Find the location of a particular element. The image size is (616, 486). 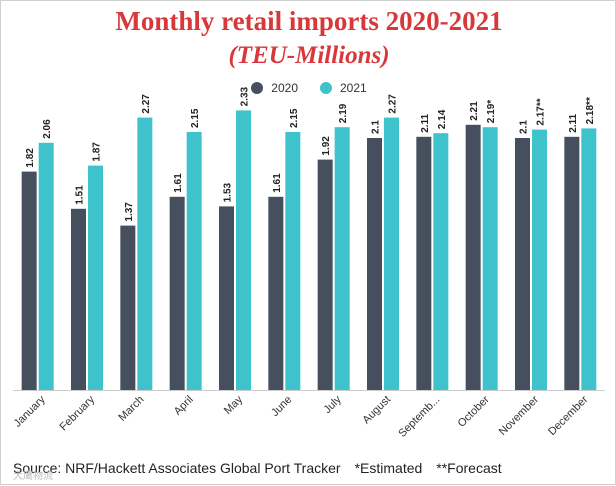

data-label-2020-4: 1.53 is located at coordinates (228, 192).